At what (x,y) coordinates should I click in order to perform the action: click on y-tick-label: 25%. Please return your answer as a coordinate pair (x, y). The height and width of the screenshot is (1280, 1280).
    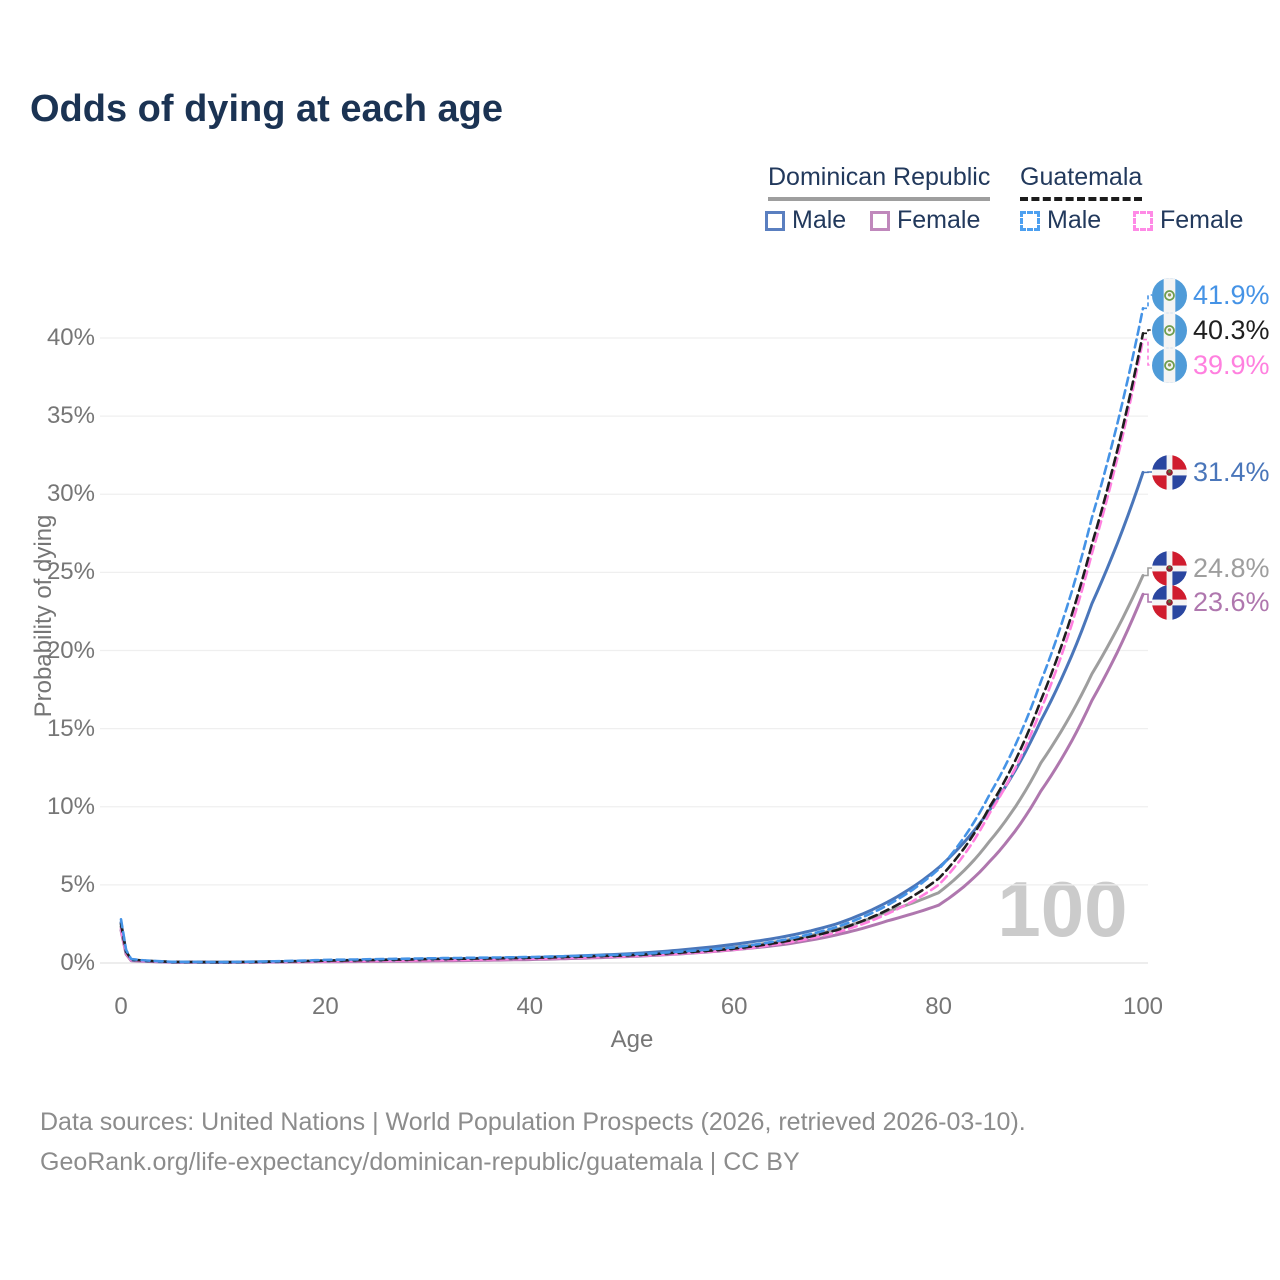
    Looking at the image, I should click on (70, 572).